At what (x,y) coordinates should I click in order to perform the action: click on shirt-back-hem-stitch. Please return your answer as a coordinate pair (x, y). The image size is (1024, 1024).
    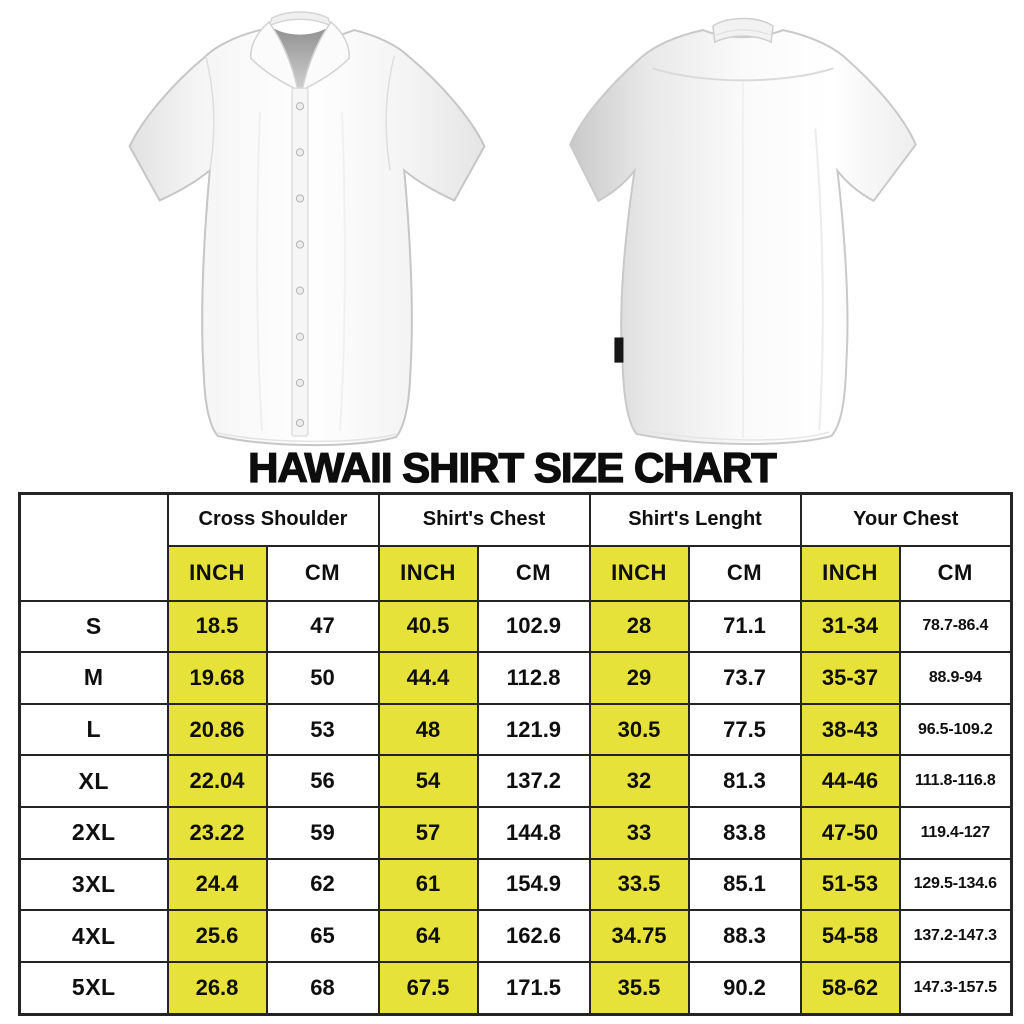
    Looking at the image, I should click on (734, 435).